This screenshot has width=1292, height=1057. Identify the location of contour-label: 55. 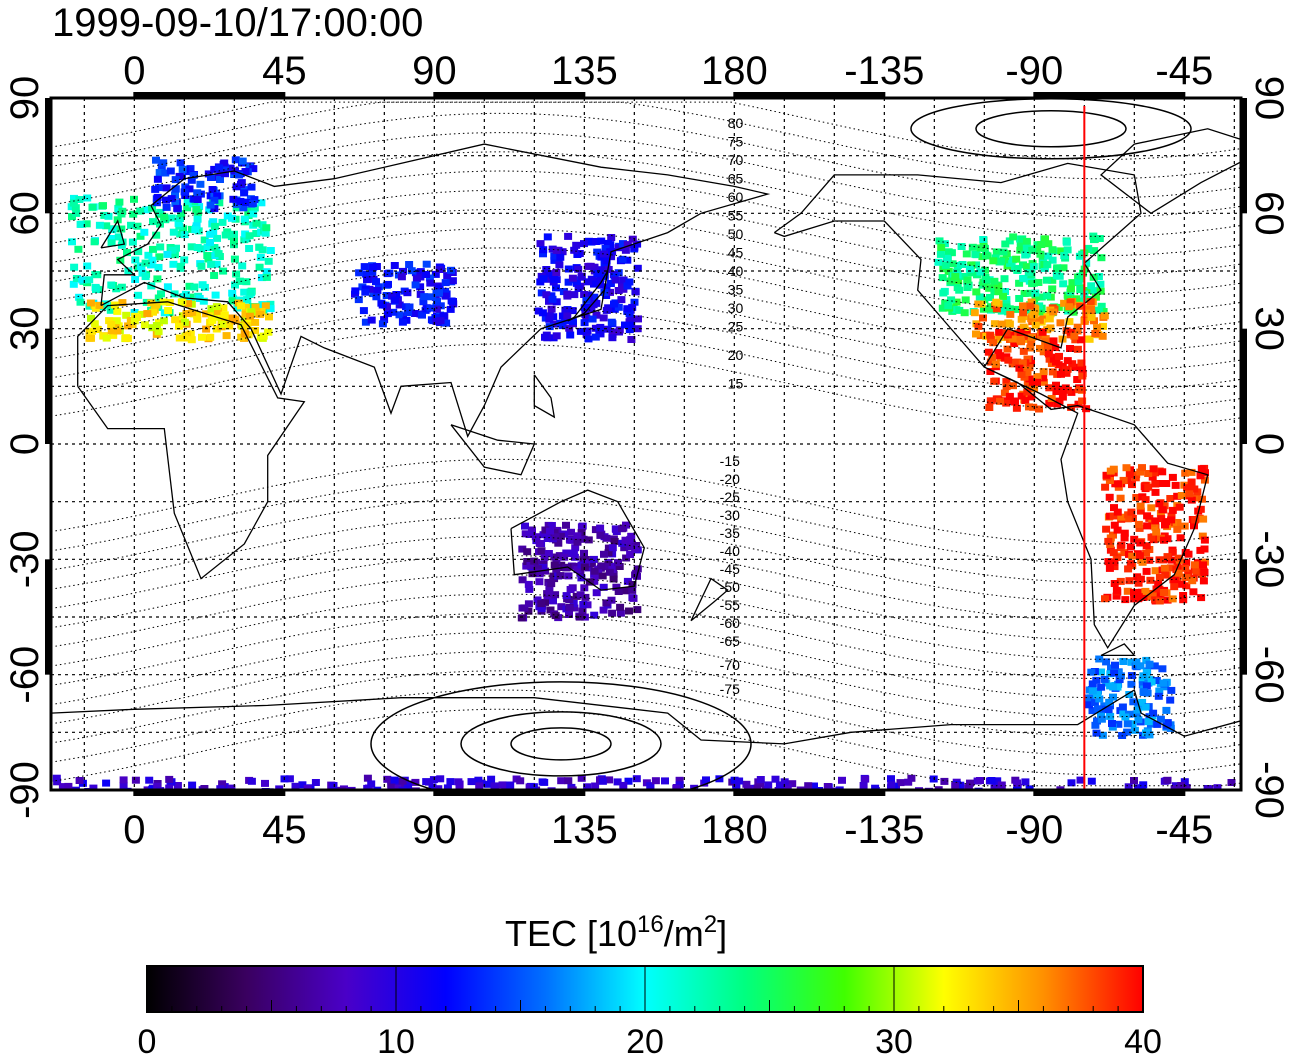
(736, 216).